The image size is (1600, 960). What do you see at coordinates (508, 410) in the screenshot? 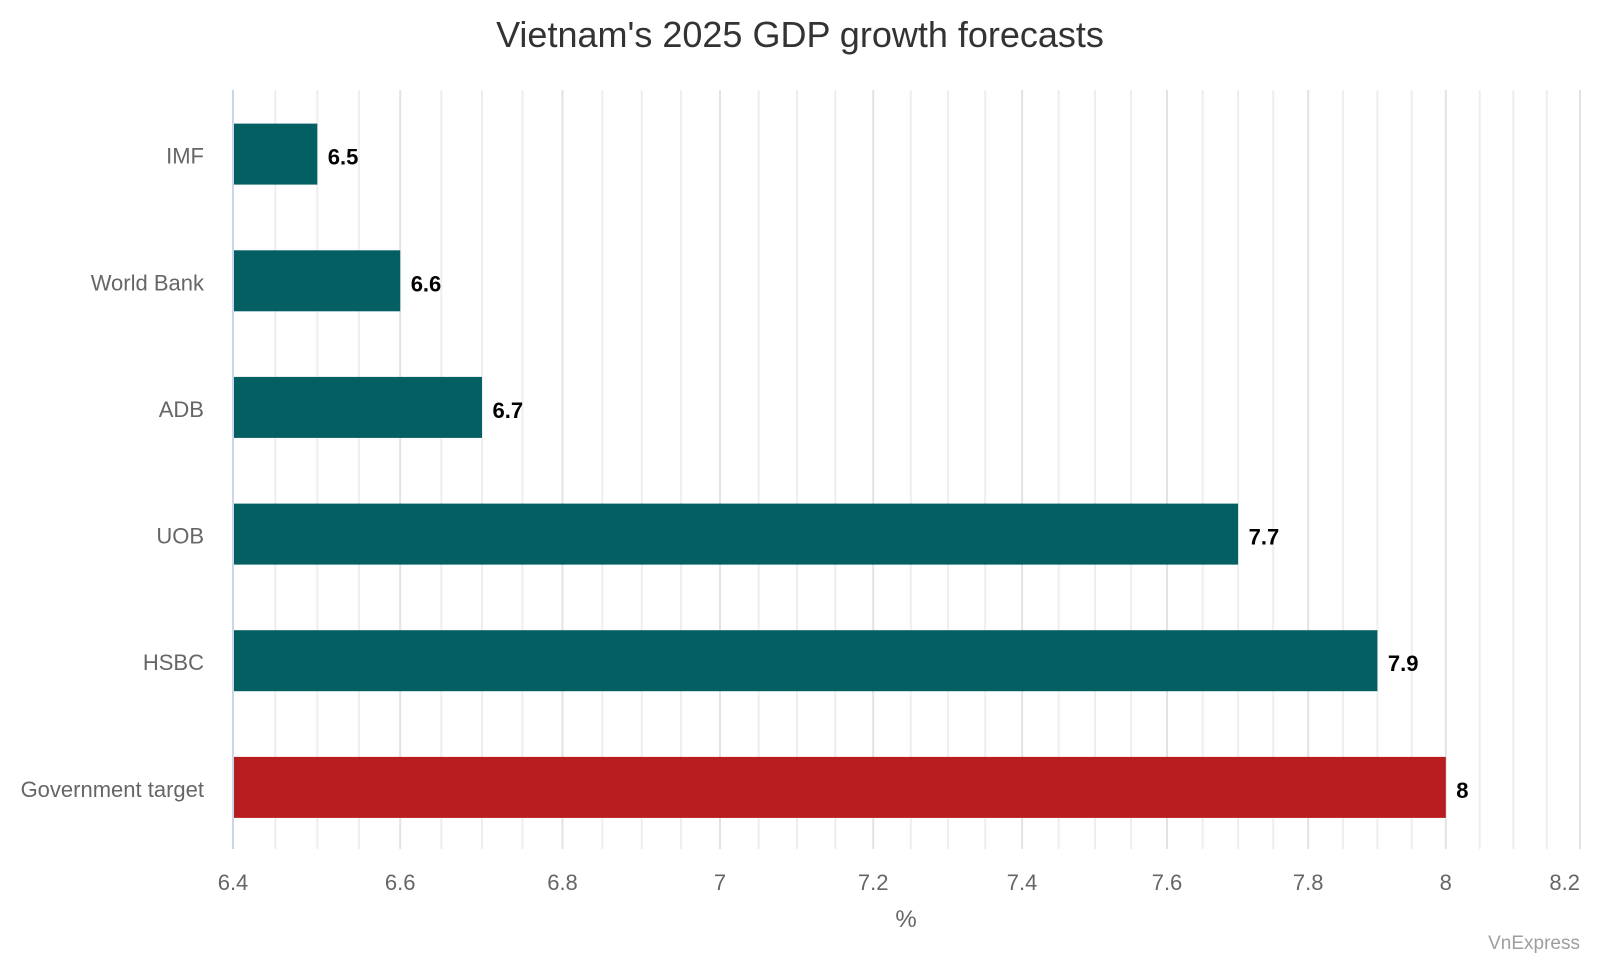
I see `svg-text: 6.7` at bounding box center [508, 410].